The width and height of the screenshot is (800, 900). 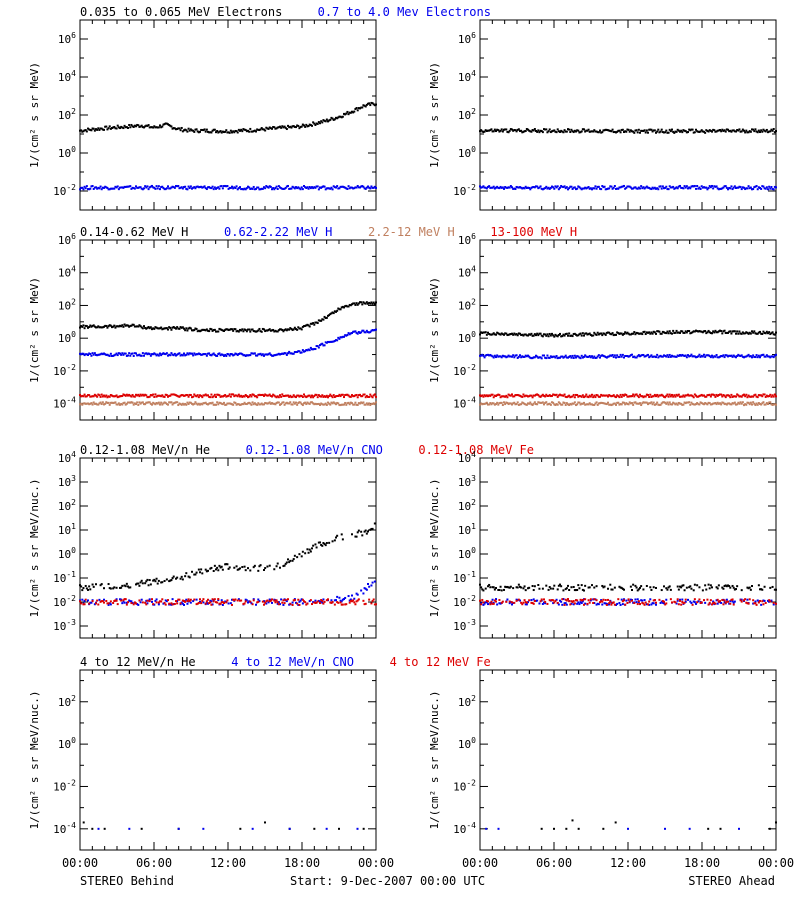 I want to click on y-tick-label: 100, so click(x=467, y=337).